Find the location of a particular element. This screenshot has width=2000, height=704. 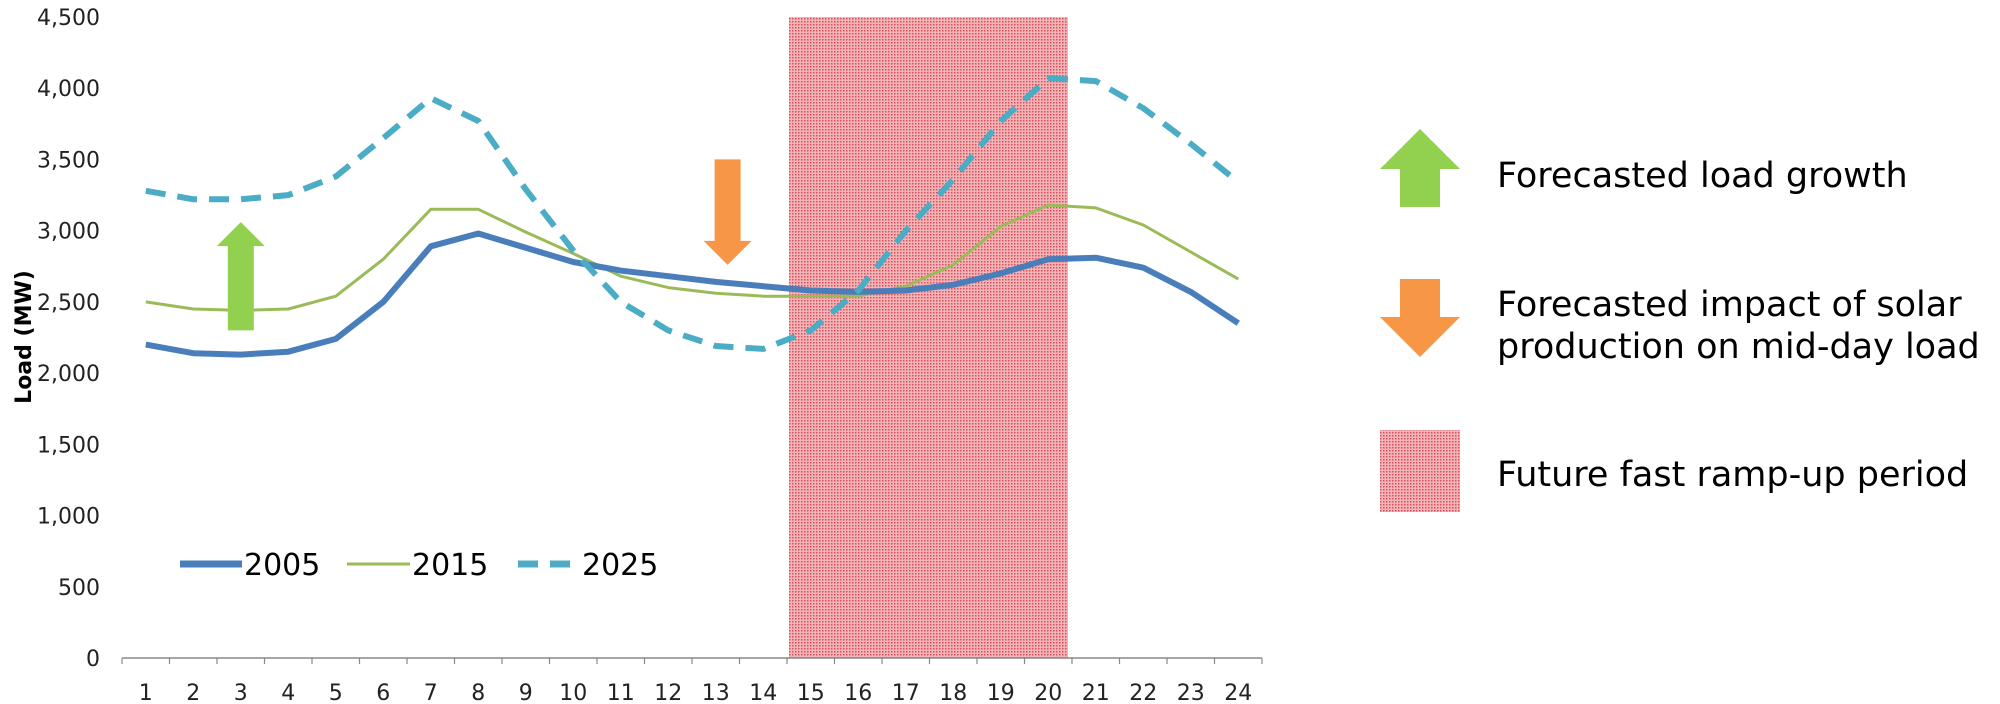

x-tick-label: 20 is located at coordinates (1048, 692).